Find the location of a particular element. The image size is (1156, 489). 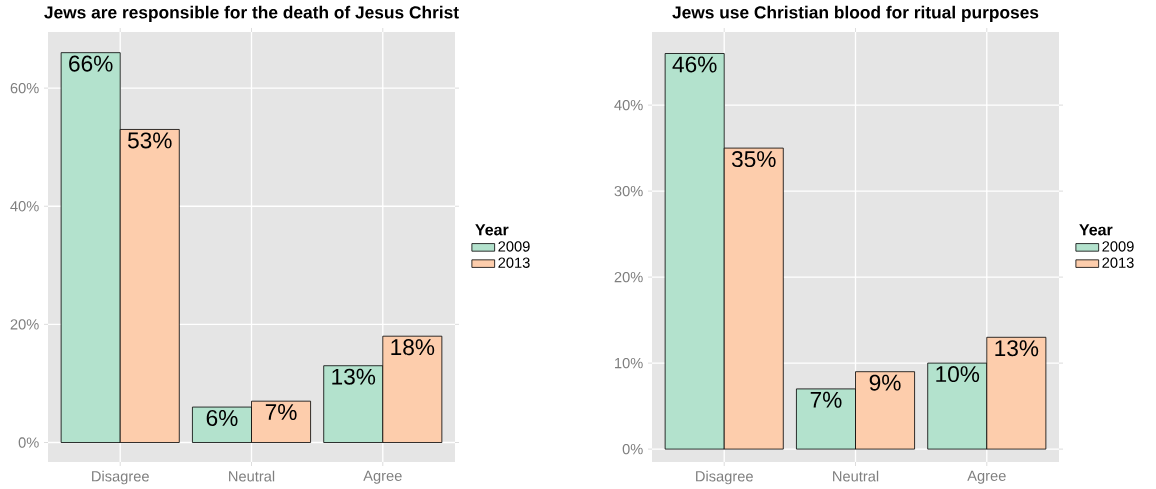

chart-title: Jews use Christian blood for ritual purposes is located at coordinates (855, 13).